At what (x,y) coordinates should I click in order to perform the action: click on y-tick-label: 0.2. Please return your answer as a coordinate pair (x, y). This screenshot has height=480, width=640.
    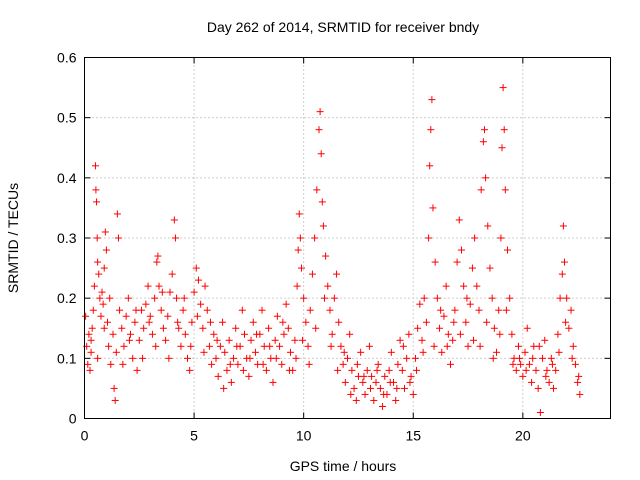
    Looking at the image, I should click on (67, 298).